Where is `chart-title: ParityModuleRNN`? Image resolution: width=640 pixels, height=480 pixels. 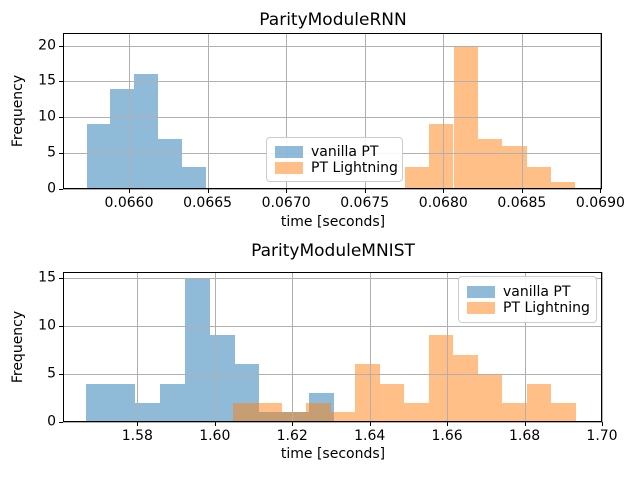
chart-title: ParityModuleRNN is located at coordinates (333, 20).